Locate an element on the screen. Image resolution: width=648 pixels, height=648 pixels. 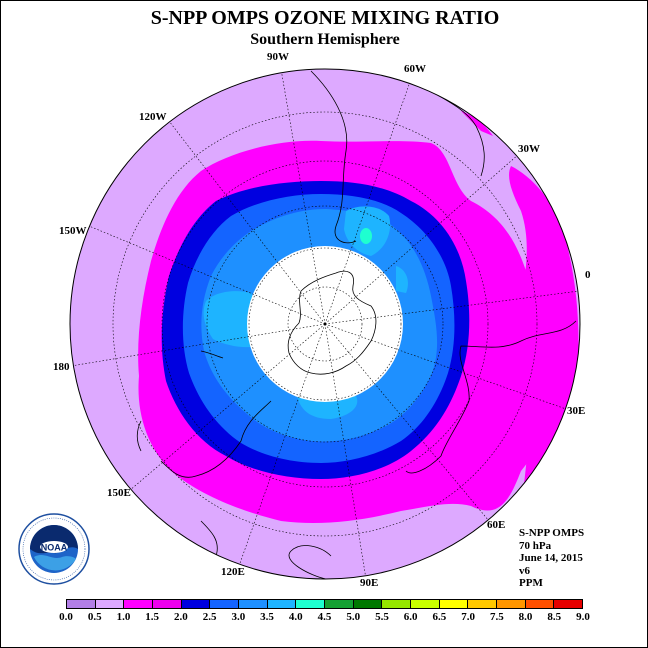
lon-label-150e: 150E is located at coordinates (119, 493).